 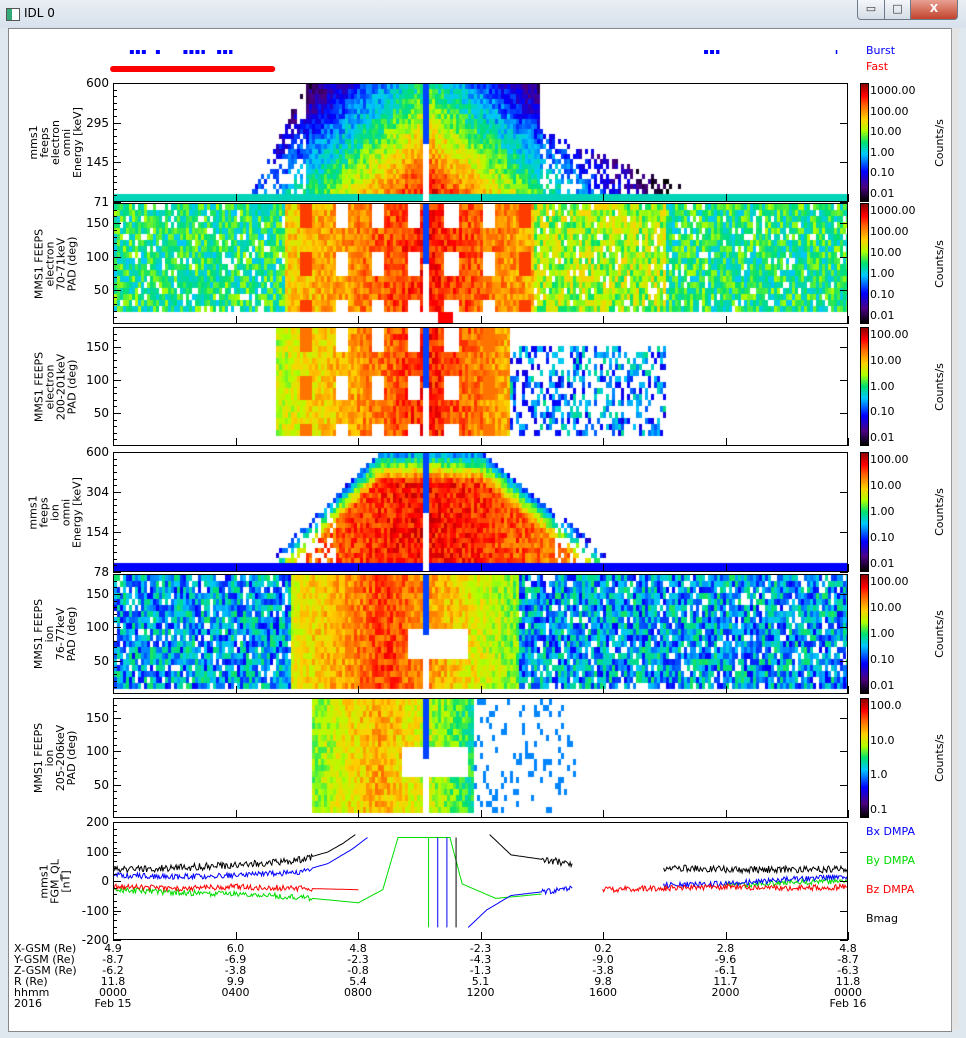 What do you see at coordinates (358, 970) in the screenshot?
I see `x-tick-z: -0.8` at bounding box center [358, 970].